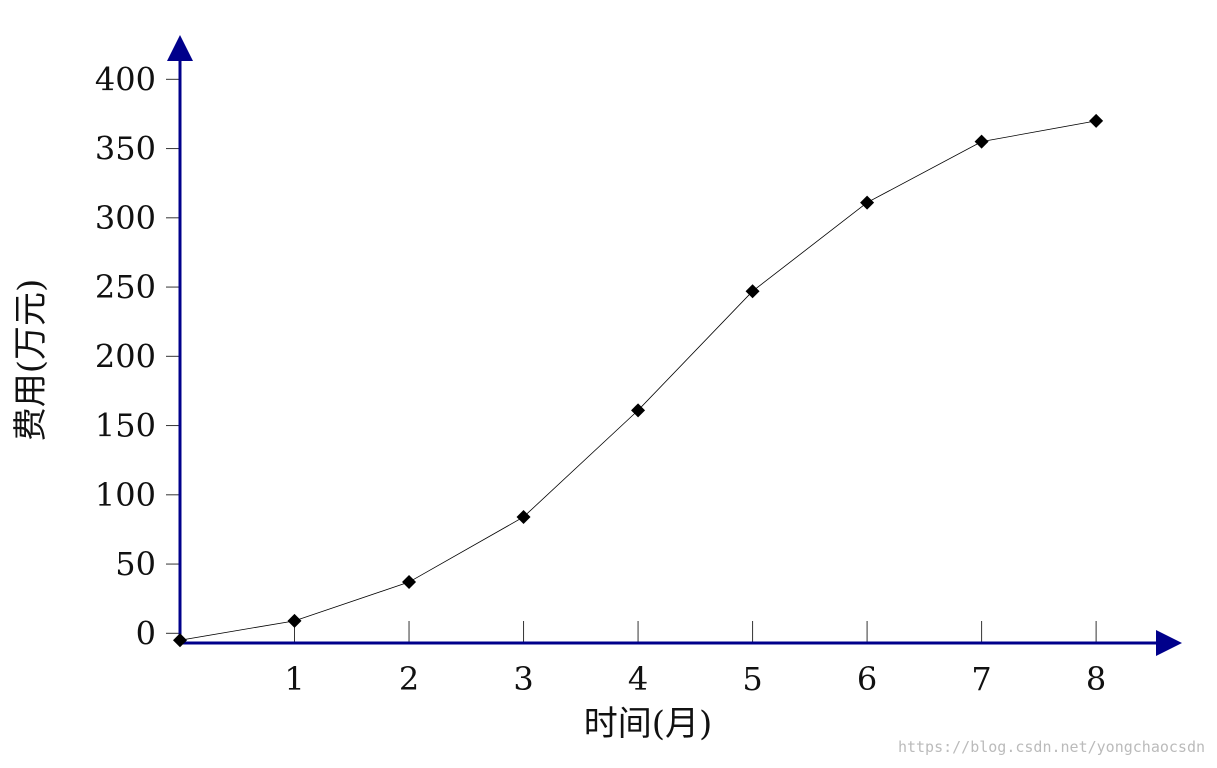 This screenshot has width=1217, height=768. What do you see at coordinates (125, 79) in the screenshot?
I see `y-tick-label: 400` at bounding box center [125, 79].